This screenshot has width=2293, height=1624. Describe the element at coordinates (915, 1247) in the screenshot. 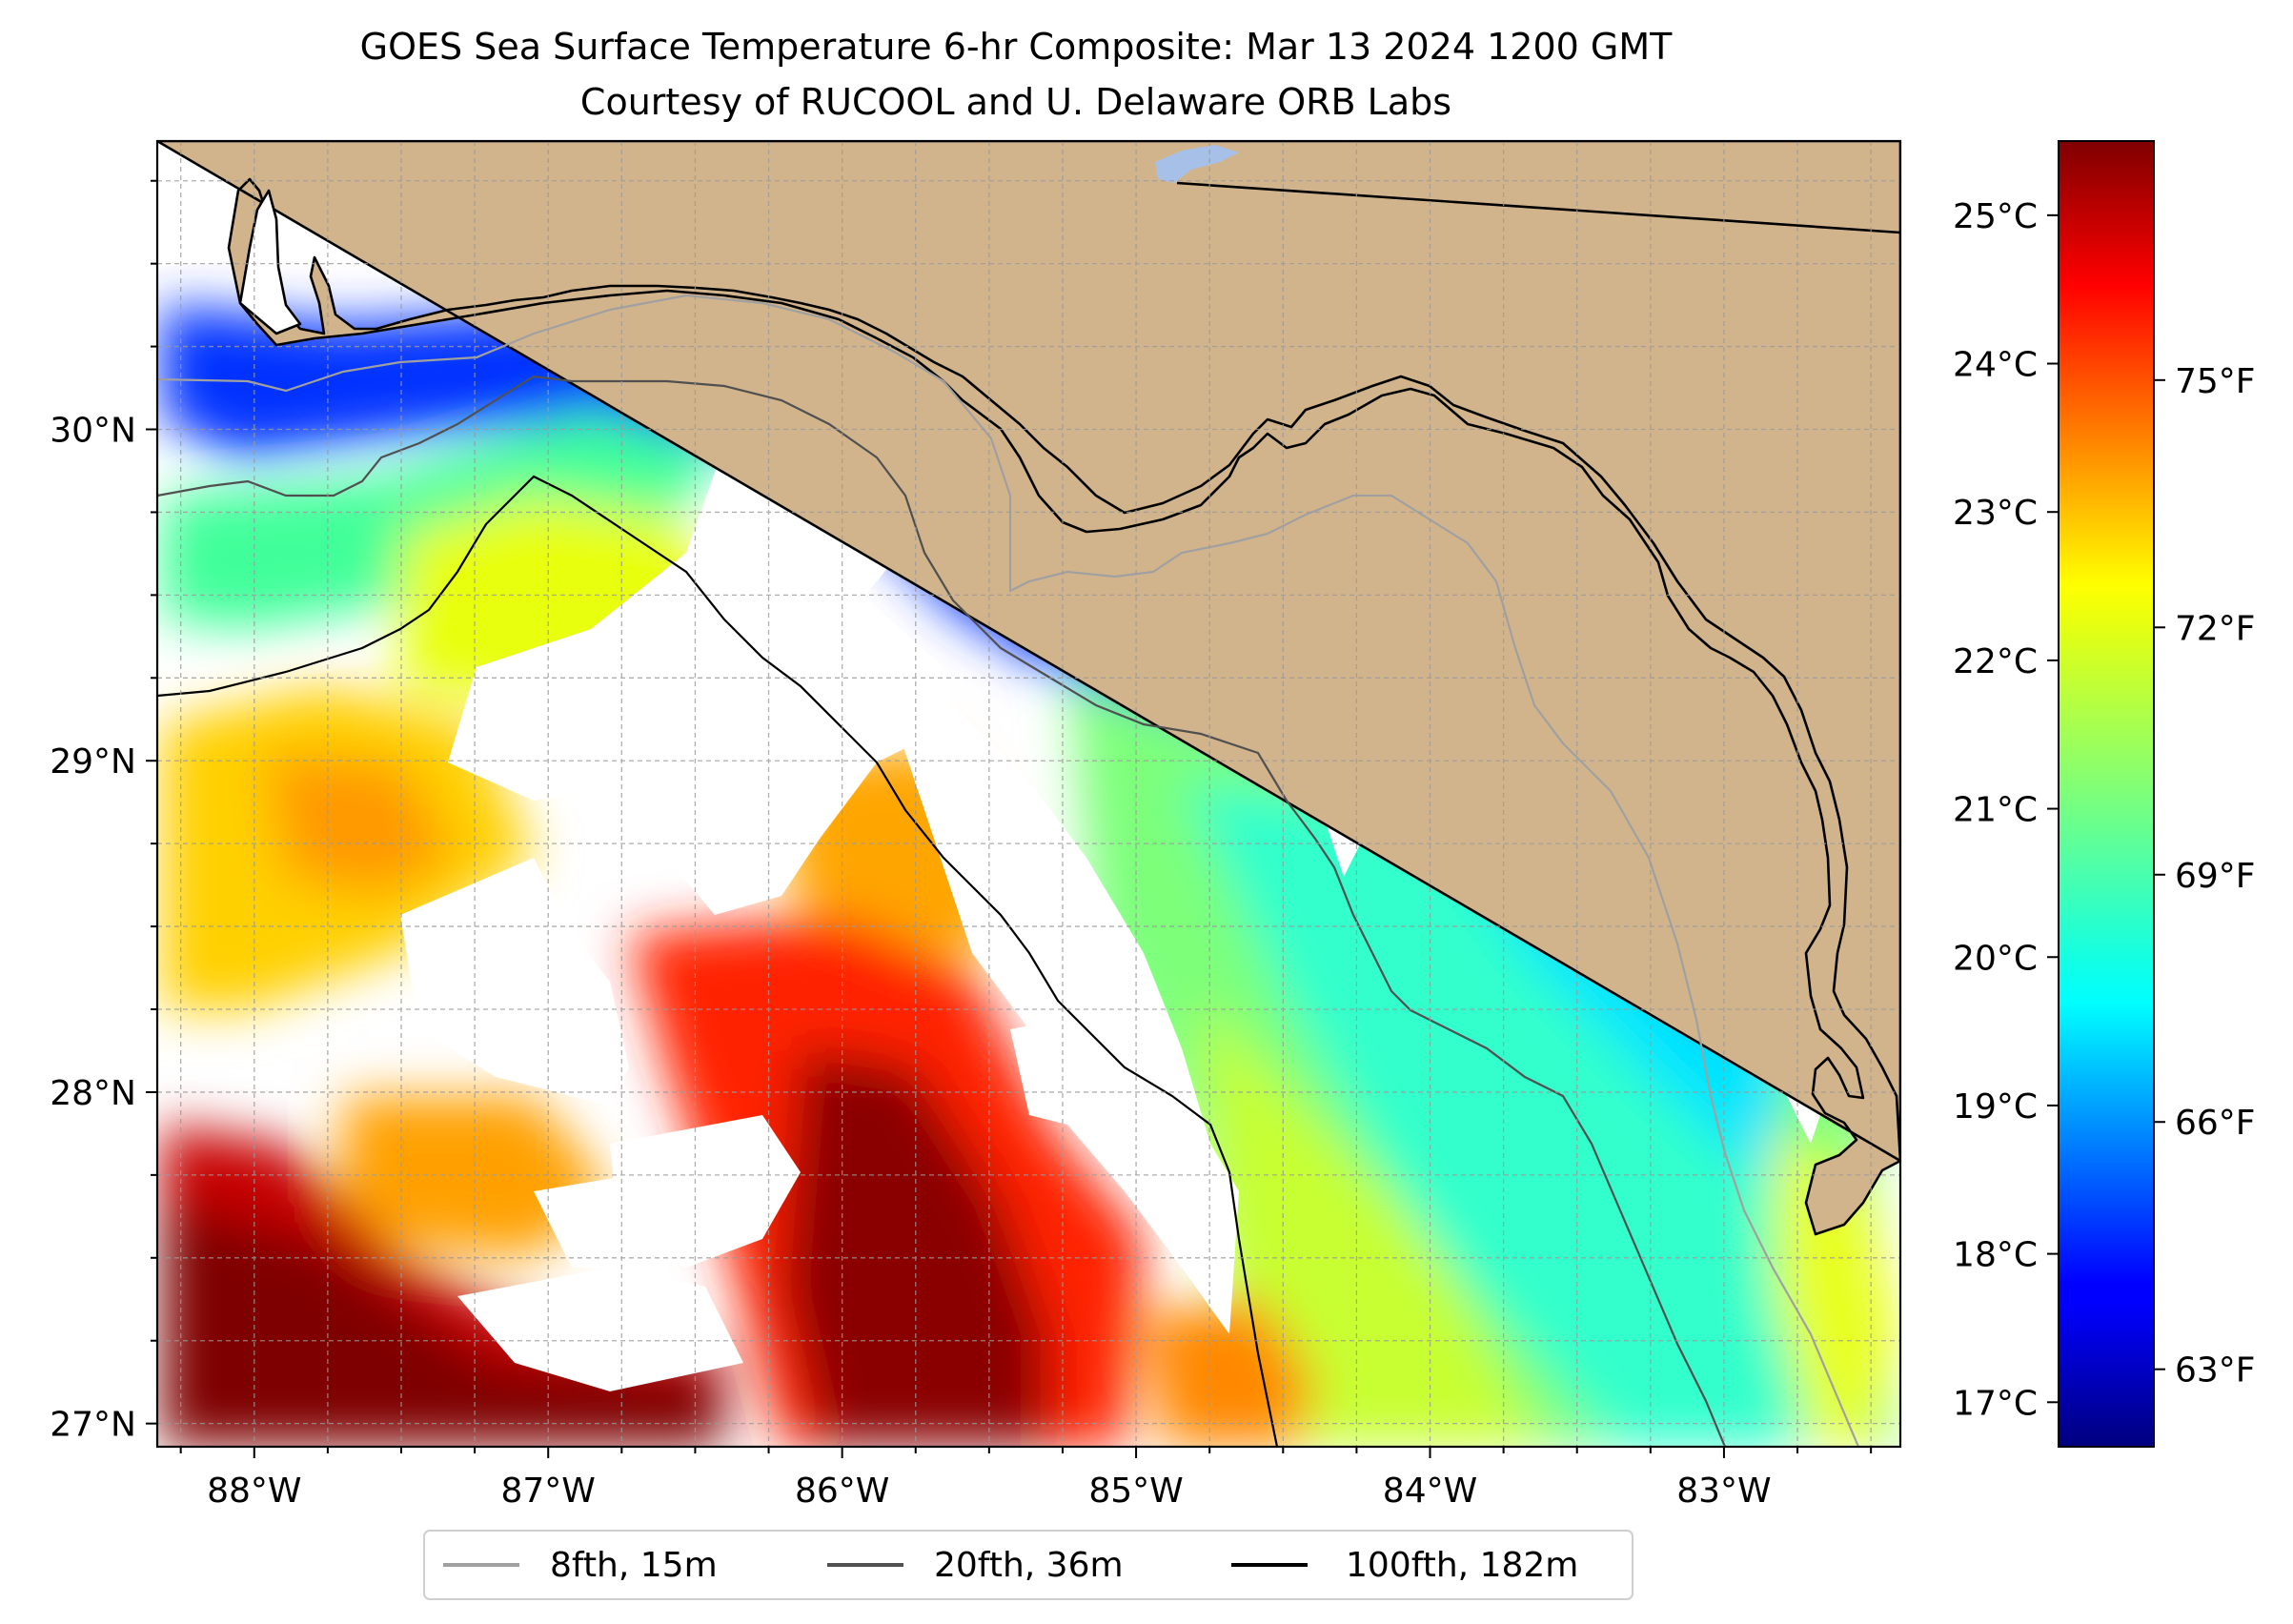

I see `sst-tongue-darkred` at that location.